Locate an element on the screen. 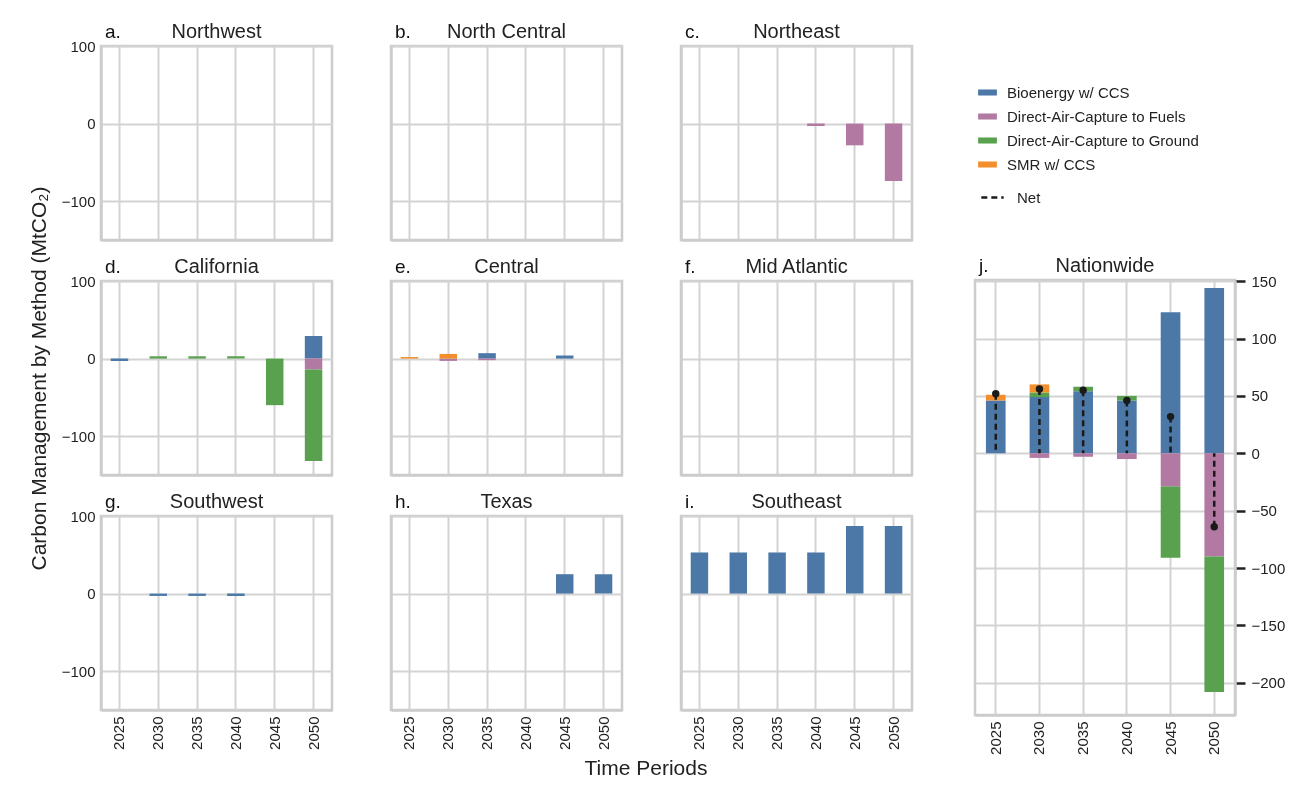 This screenshot has height=810, width=1294. chart-title: California is located at coordinates (217, 266).